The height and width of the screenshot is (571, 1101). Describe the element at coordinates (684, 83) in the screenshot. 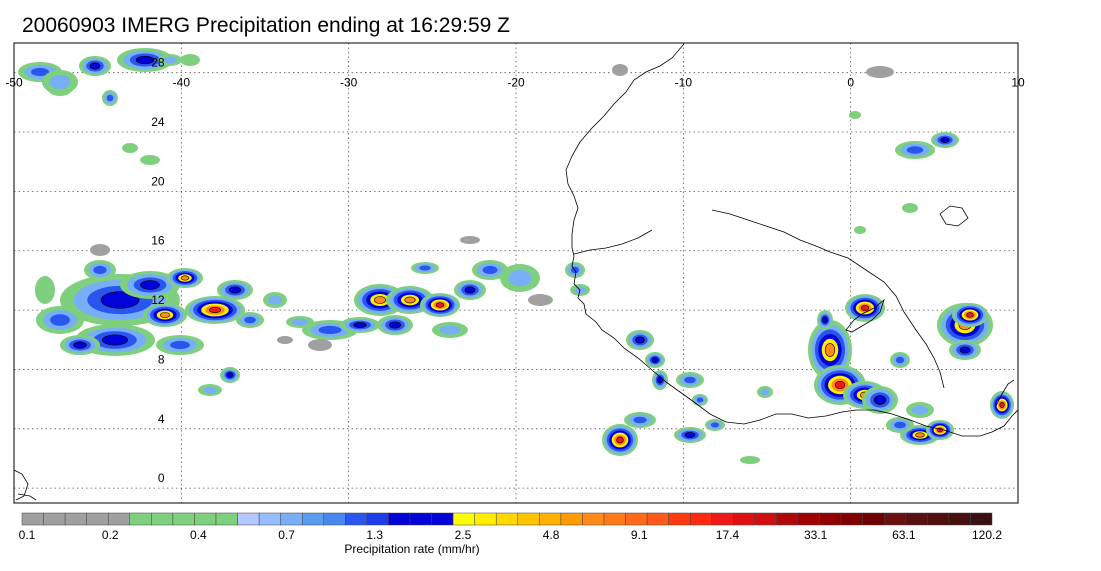

I see `lon-tick-label: -10` at that location.